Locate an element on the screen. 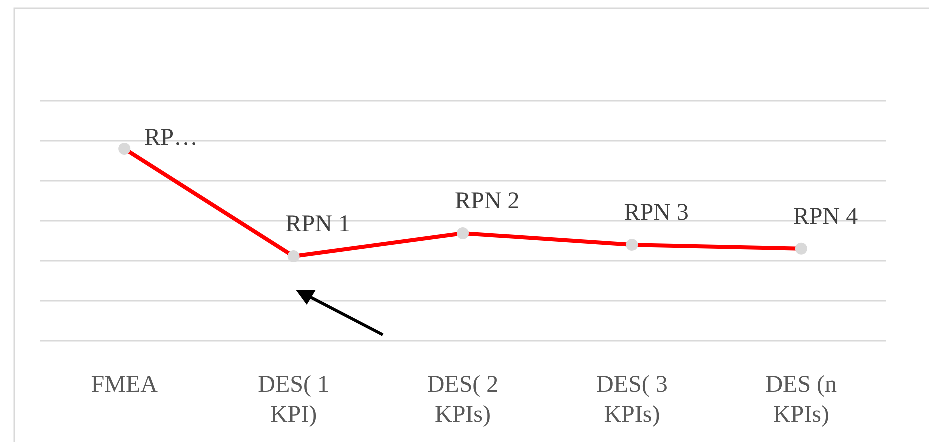 The height and width of the screenshot is (442, 929). x-tick-label: DES( 2 KPIs) is located at coordinates (463, 400).